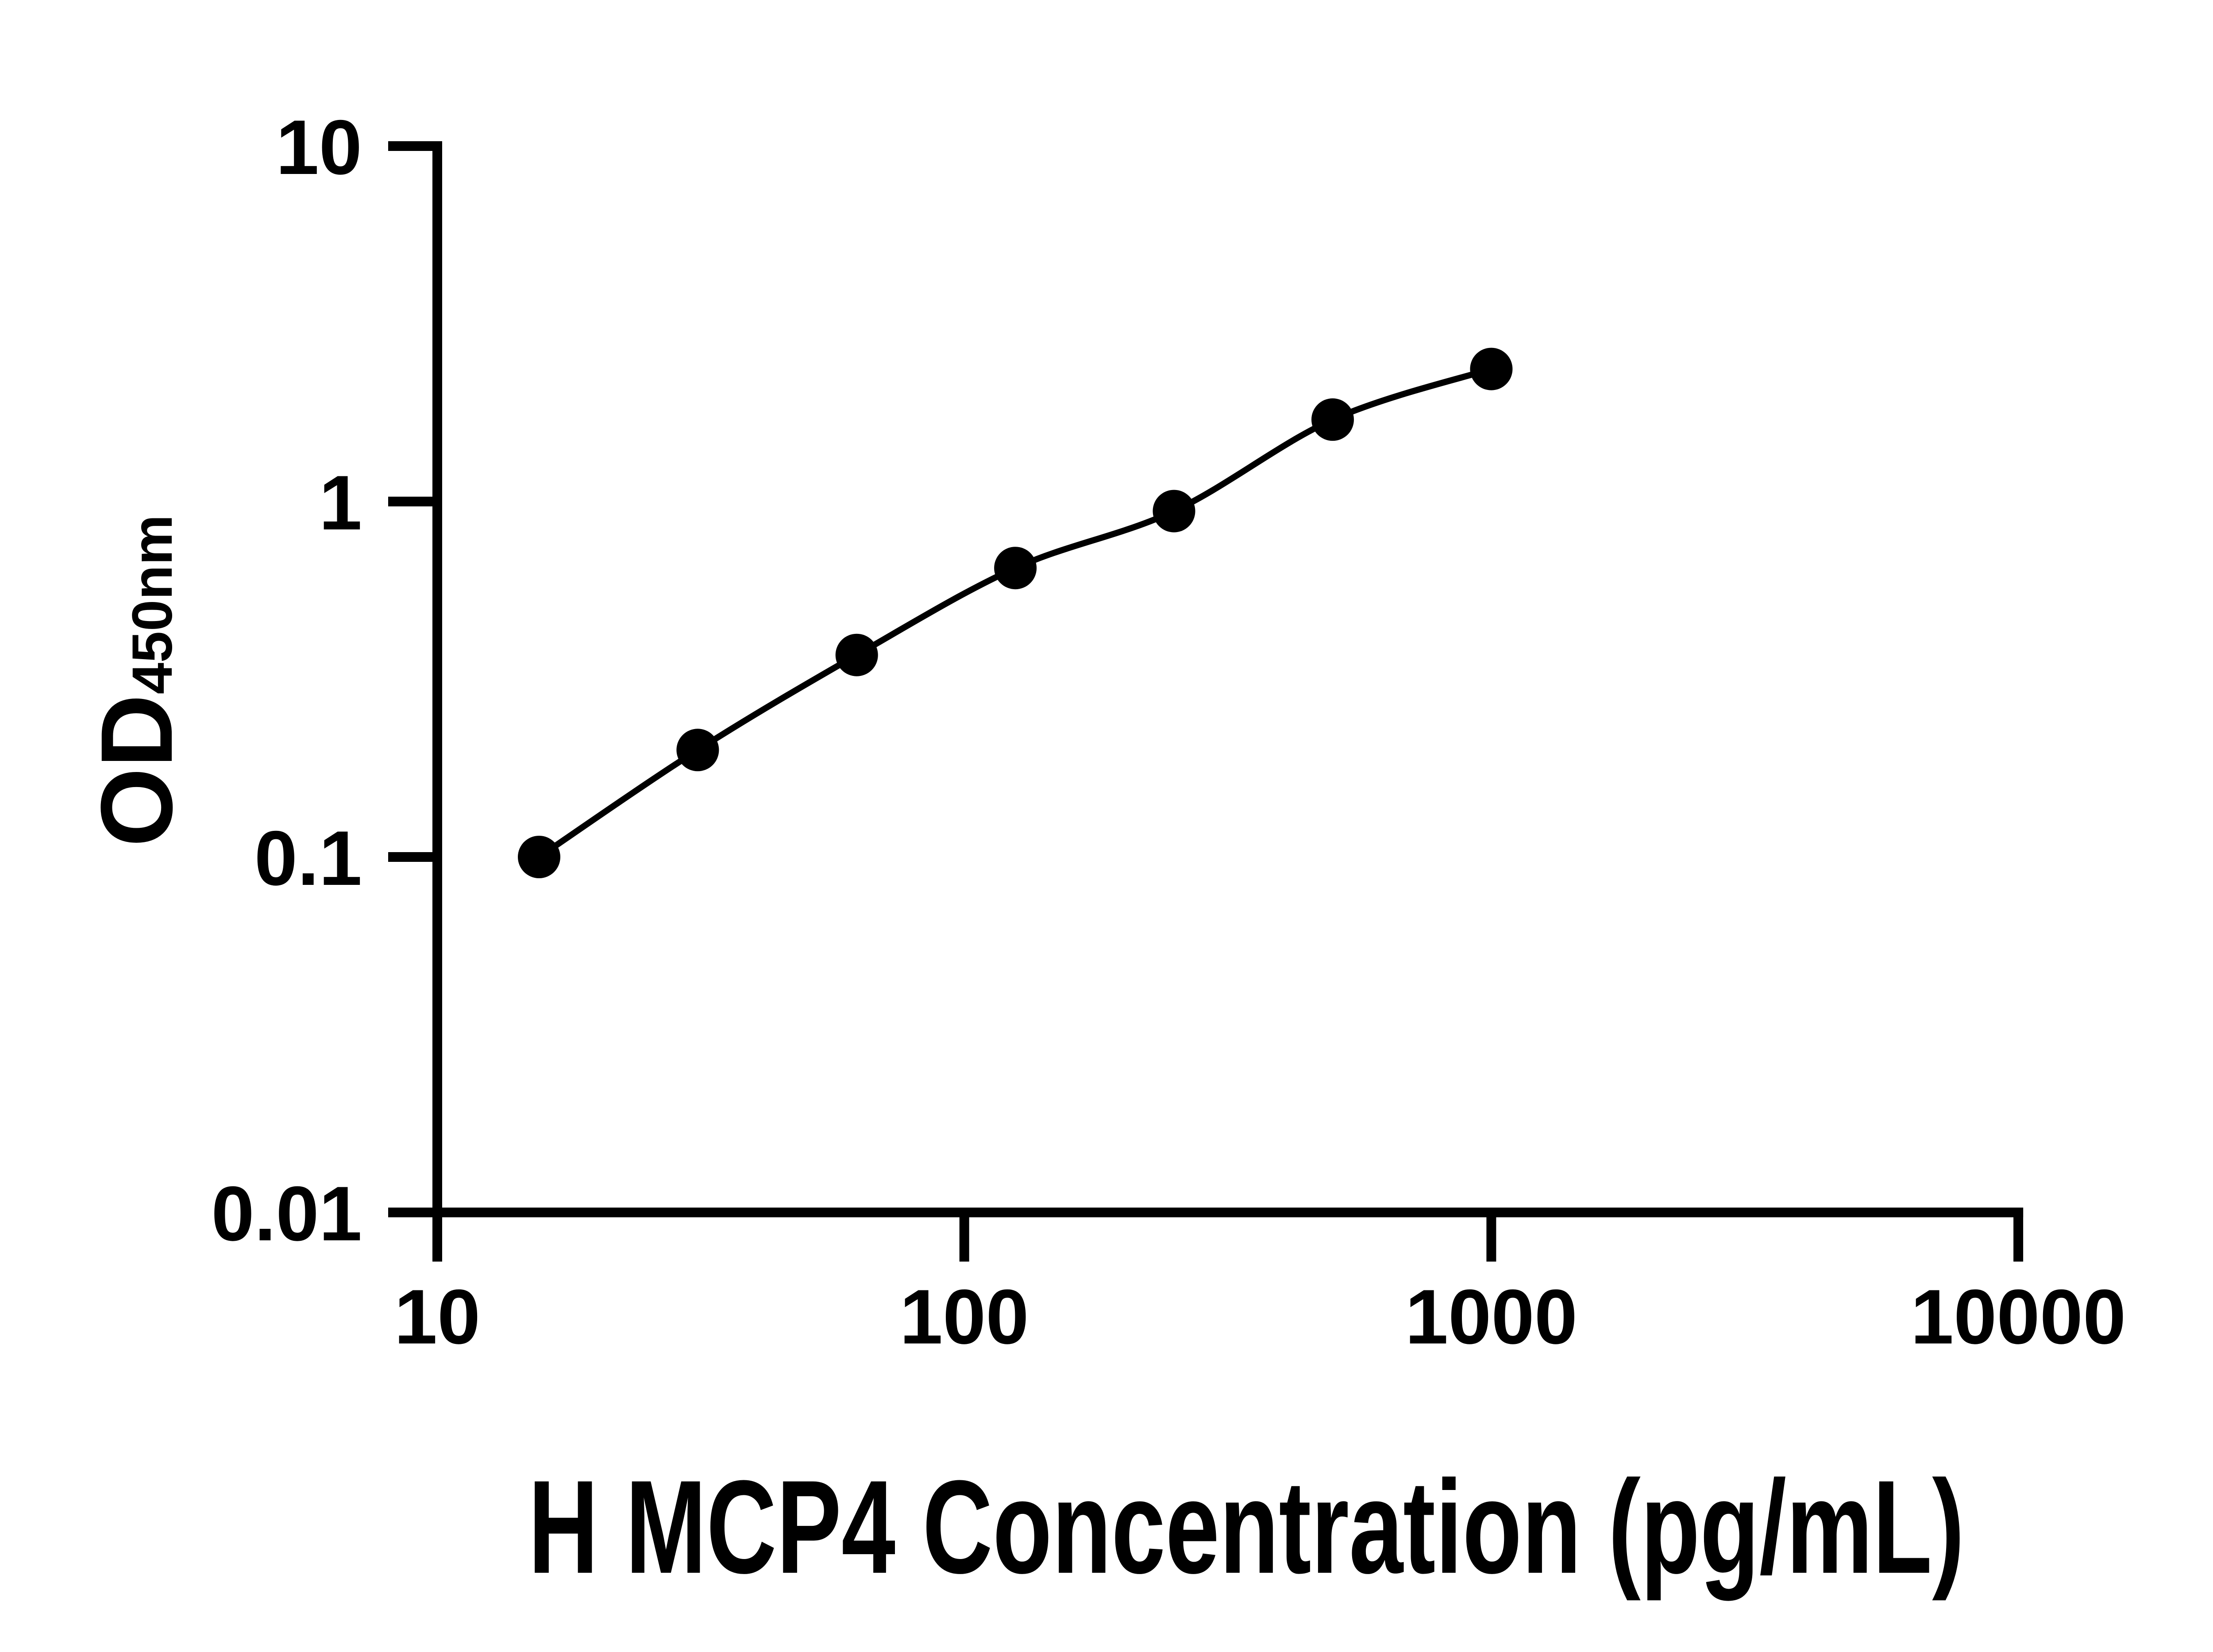  I want to click on x-axis-tick-label: 10, so click(437, 1317).